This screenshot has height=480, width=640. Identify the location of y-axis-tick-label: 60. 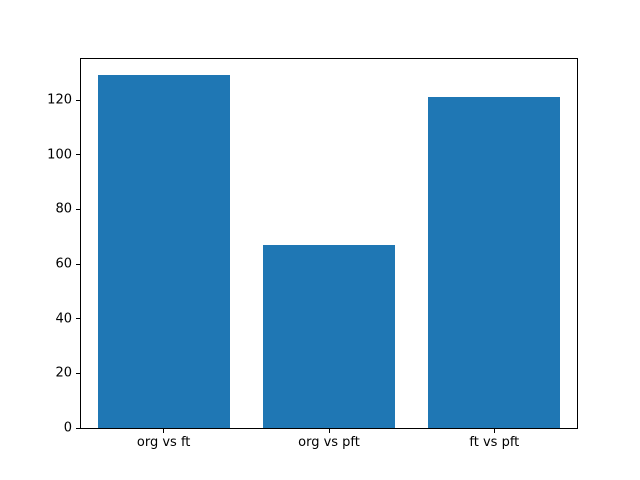
(63, 264).